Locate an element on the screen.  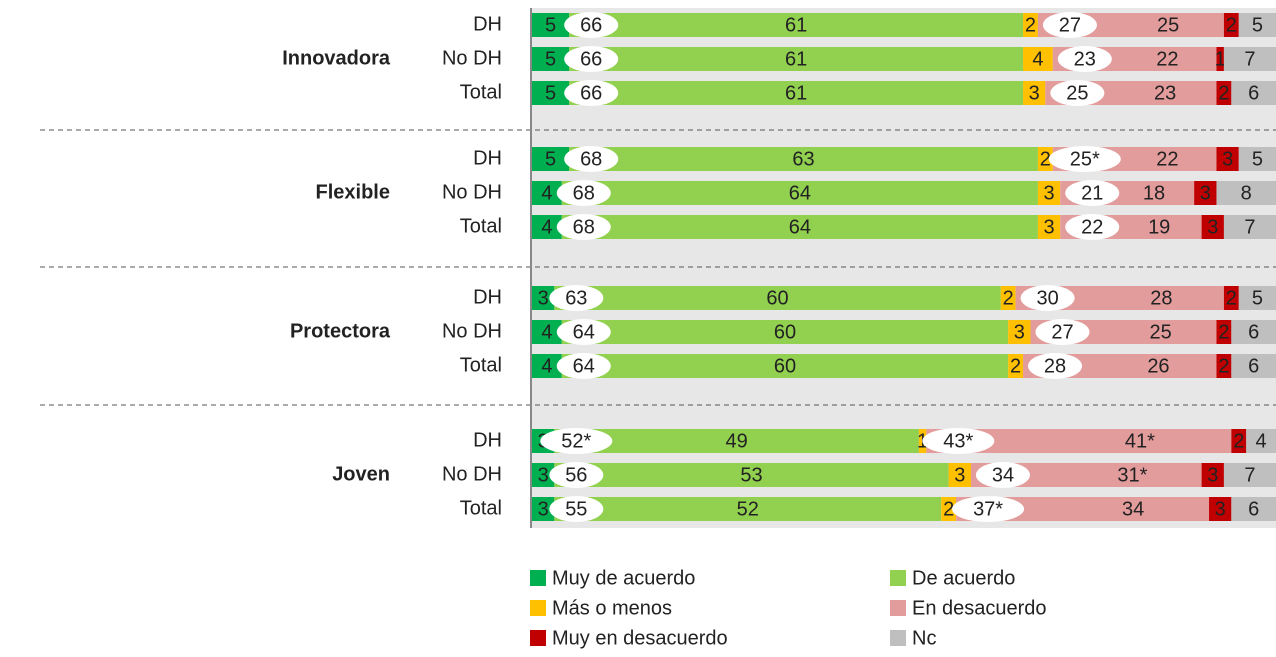
legend-label: Muy de acuerdo is located at coordinates (623, 578).